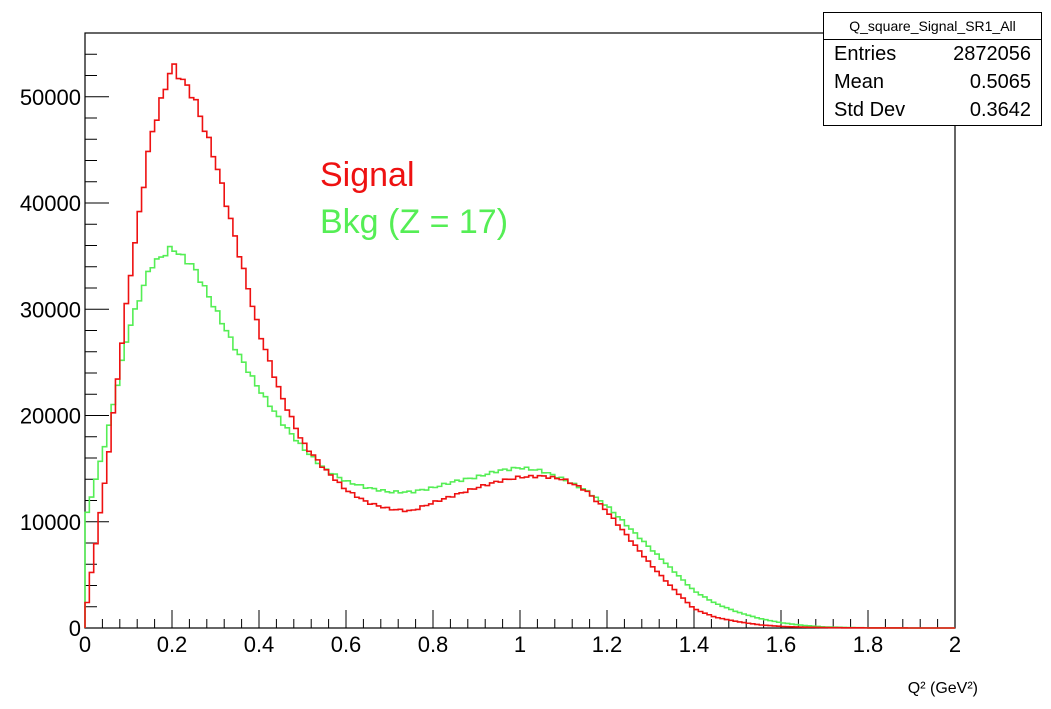  Describe the element at coordinates (870, 110) in the screenshot. I see `stats-label-stddev: Std Dev` at that location.